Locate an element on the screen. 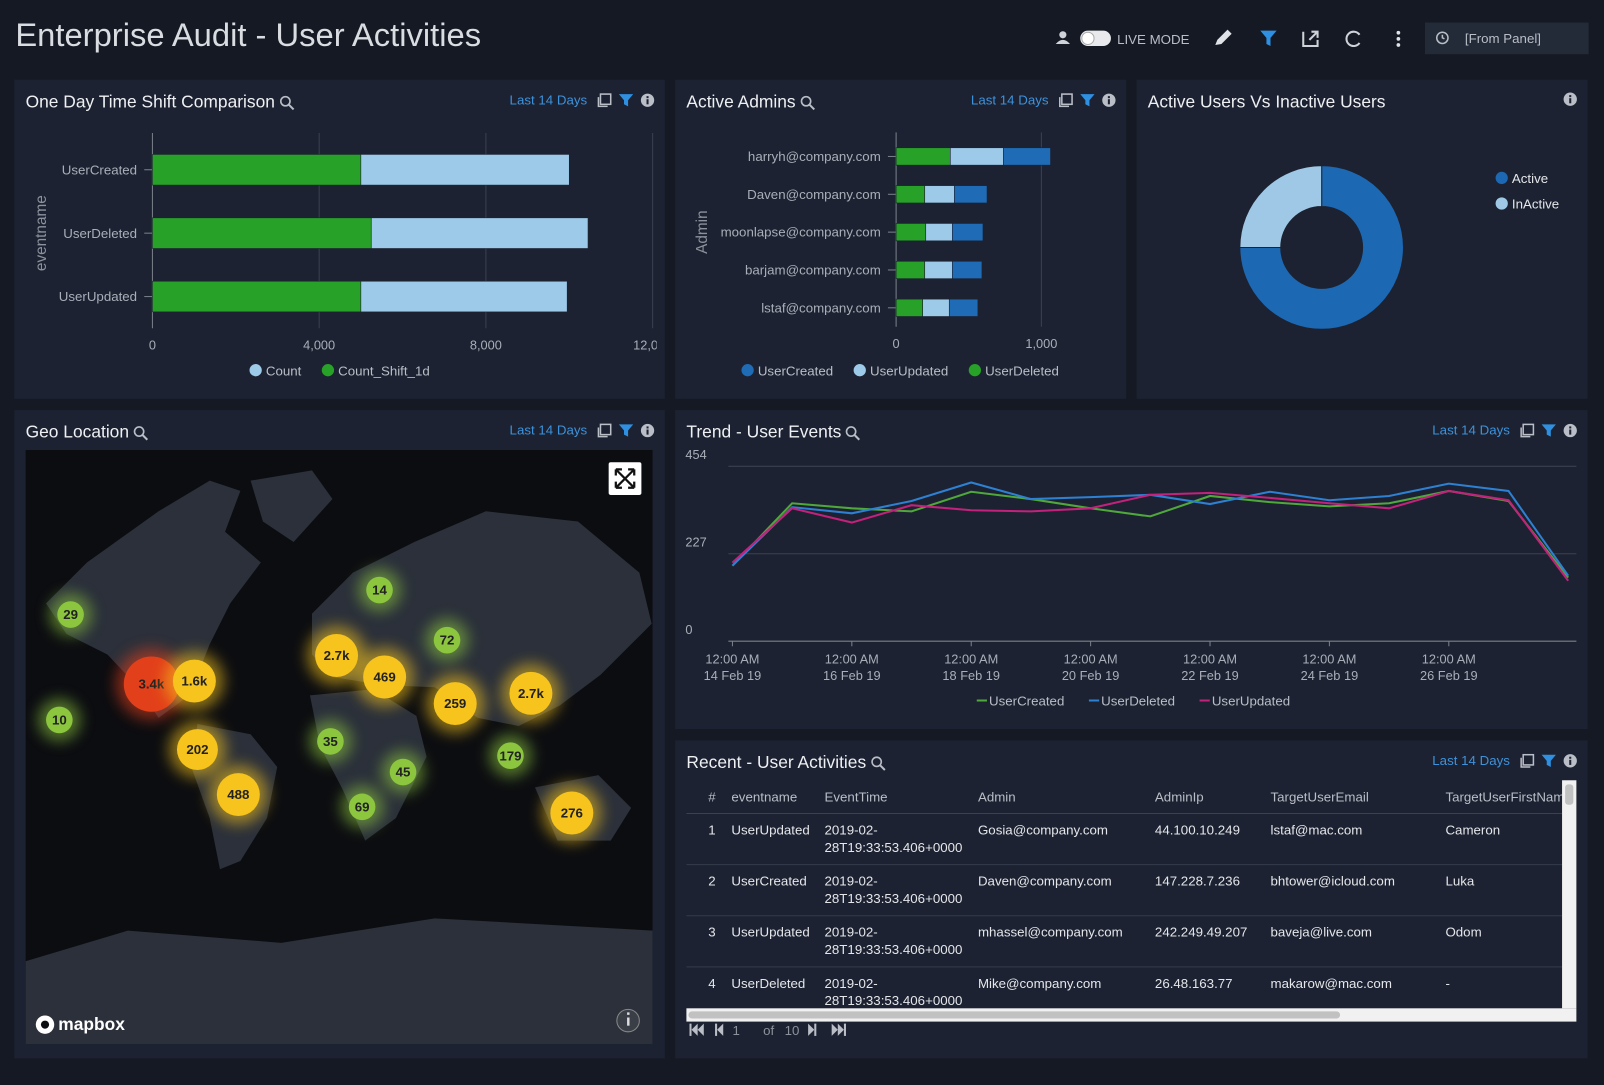 Image resolution: width=1604 pixels, height=1085 pixels. y-tick-label: harryh@company.com is located at coordinates (814, 156).